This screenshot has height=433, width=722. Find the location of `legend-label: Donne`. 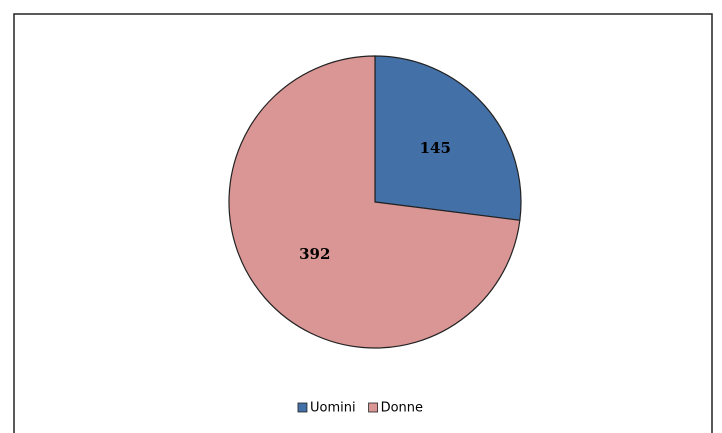

legend-label: Donne is located at coordinates (402, 408).